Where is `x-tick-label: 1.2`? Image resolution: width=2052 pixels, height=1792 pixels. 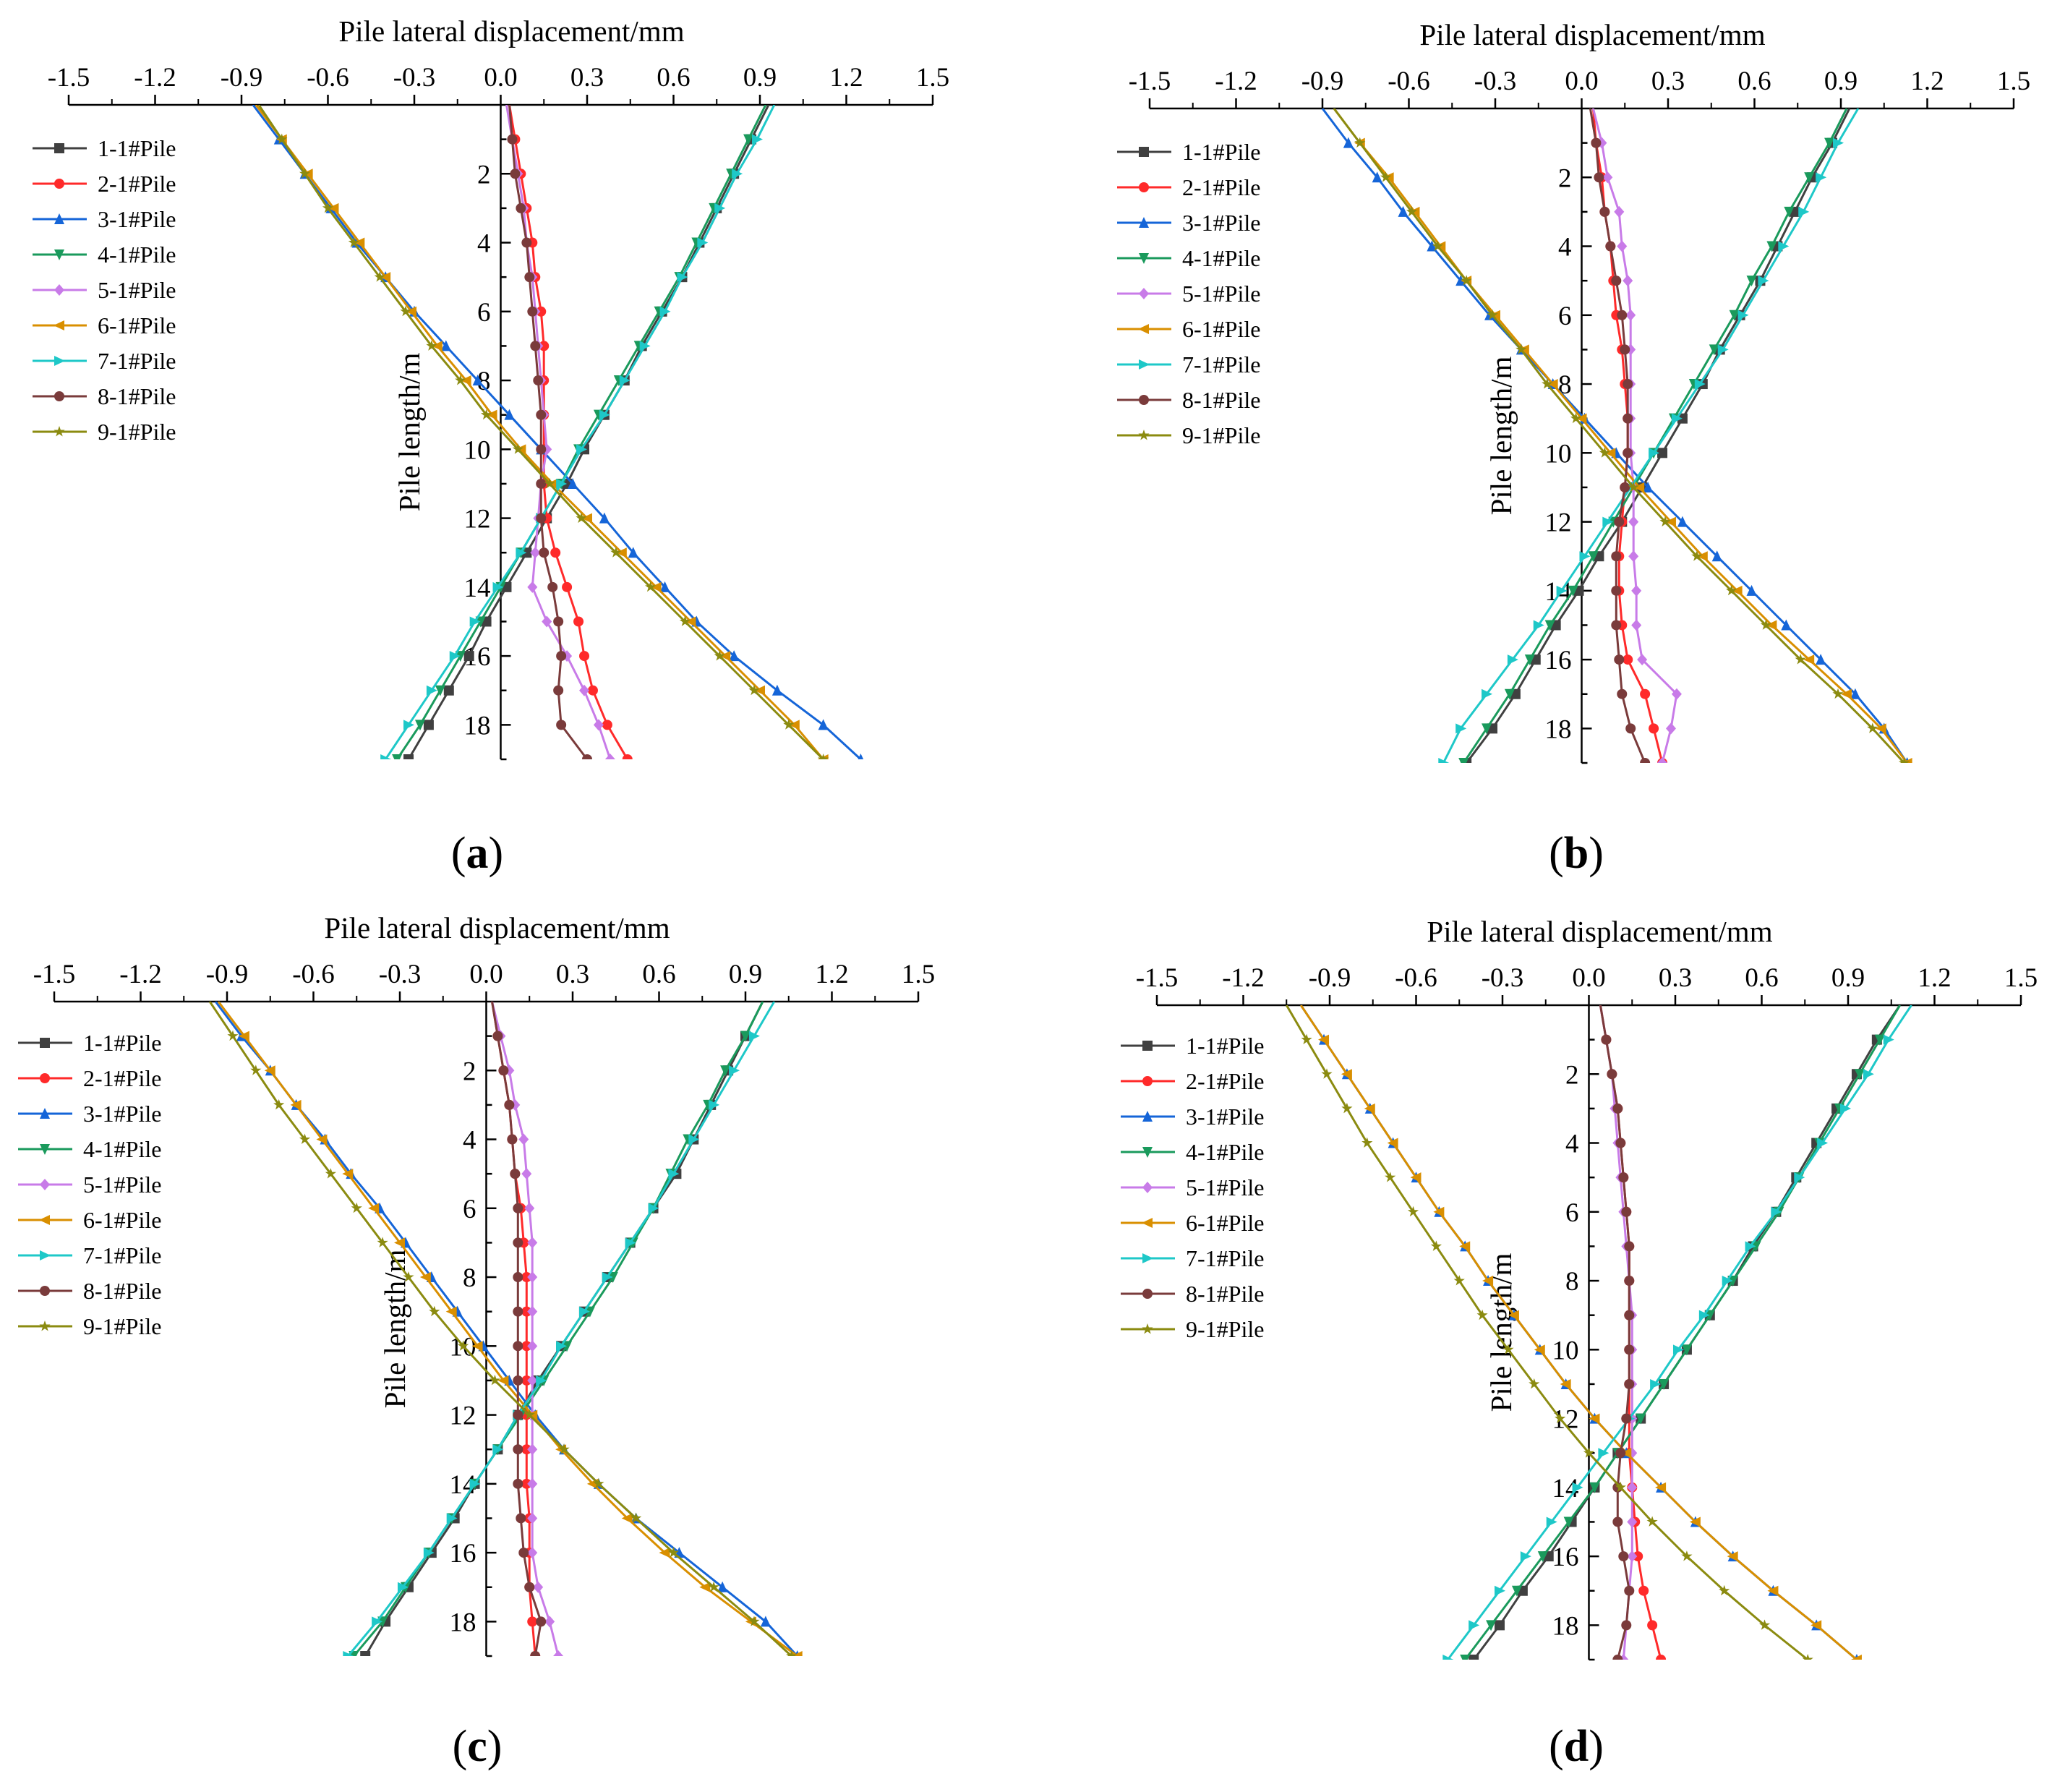 x-tick-label: 1.2 is located at coordinates (846, 78).